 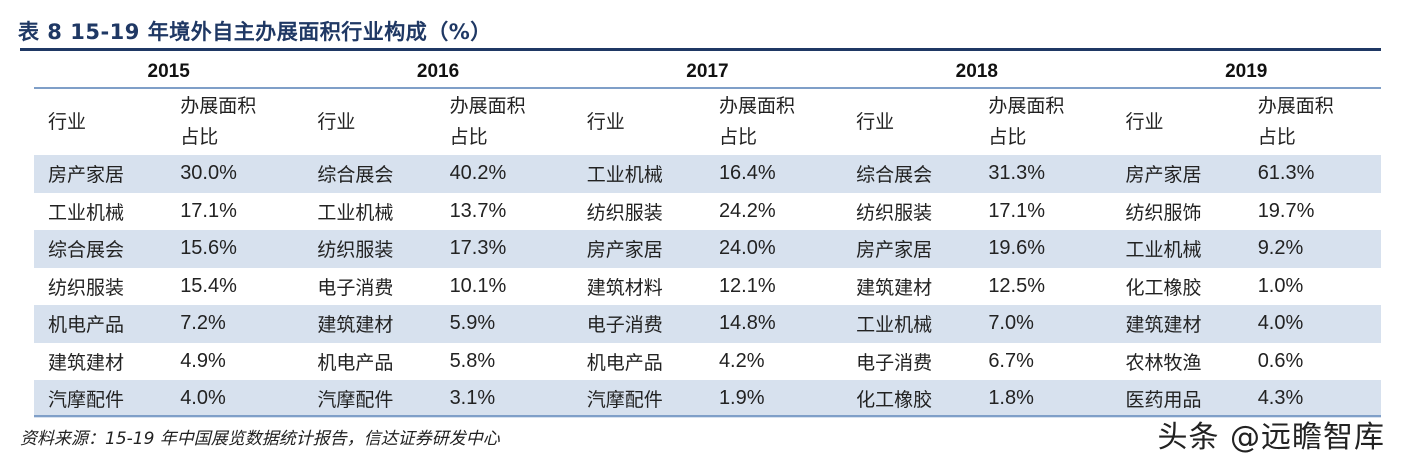 I want to click on share-cell: 4.9%, so click(x=203, y=360).